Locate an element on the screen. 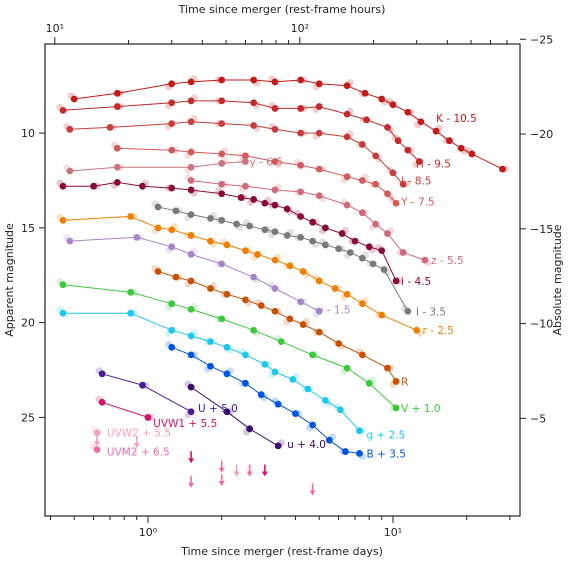  y-tick-label: 20 is located at coordinates (28, 323).